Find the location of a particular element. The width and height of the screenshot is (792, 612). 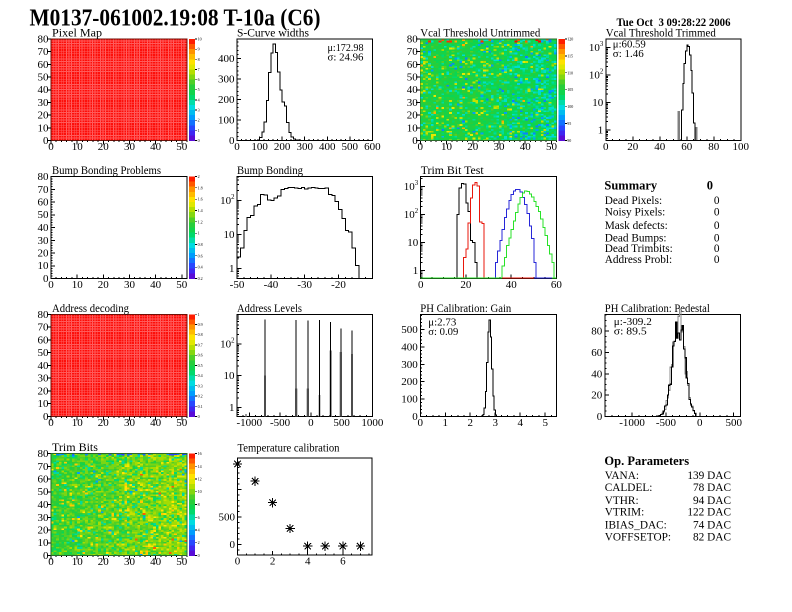

svg-text: σ: 24.96 is located at coordinates (346, 58).